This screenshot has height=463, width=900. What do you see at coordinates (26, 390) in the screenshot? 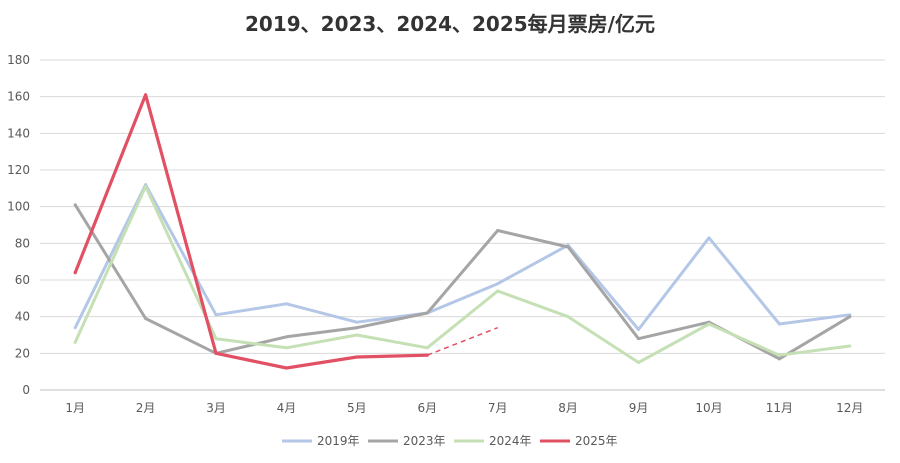
I see `y-tick-label: 0` at bounding box center [26, 390].